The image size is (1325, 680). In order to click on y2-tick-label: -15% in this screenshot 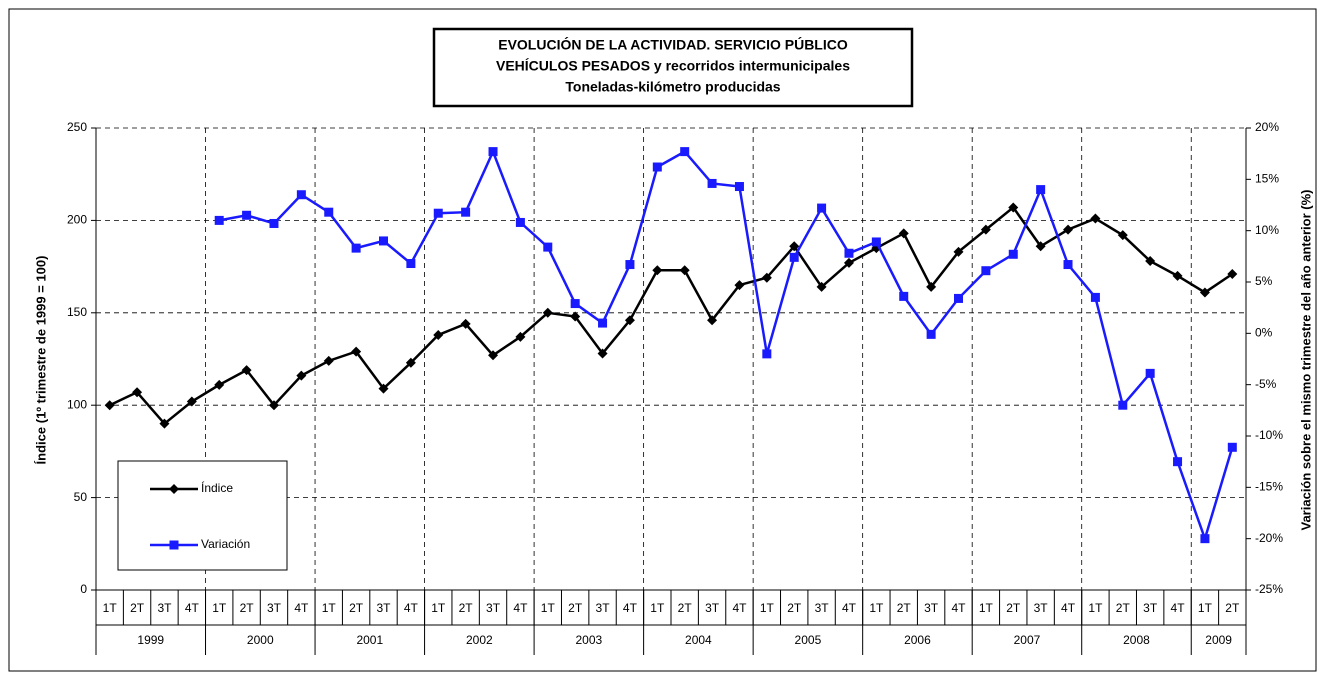, I will do `click(1269, 487)`.